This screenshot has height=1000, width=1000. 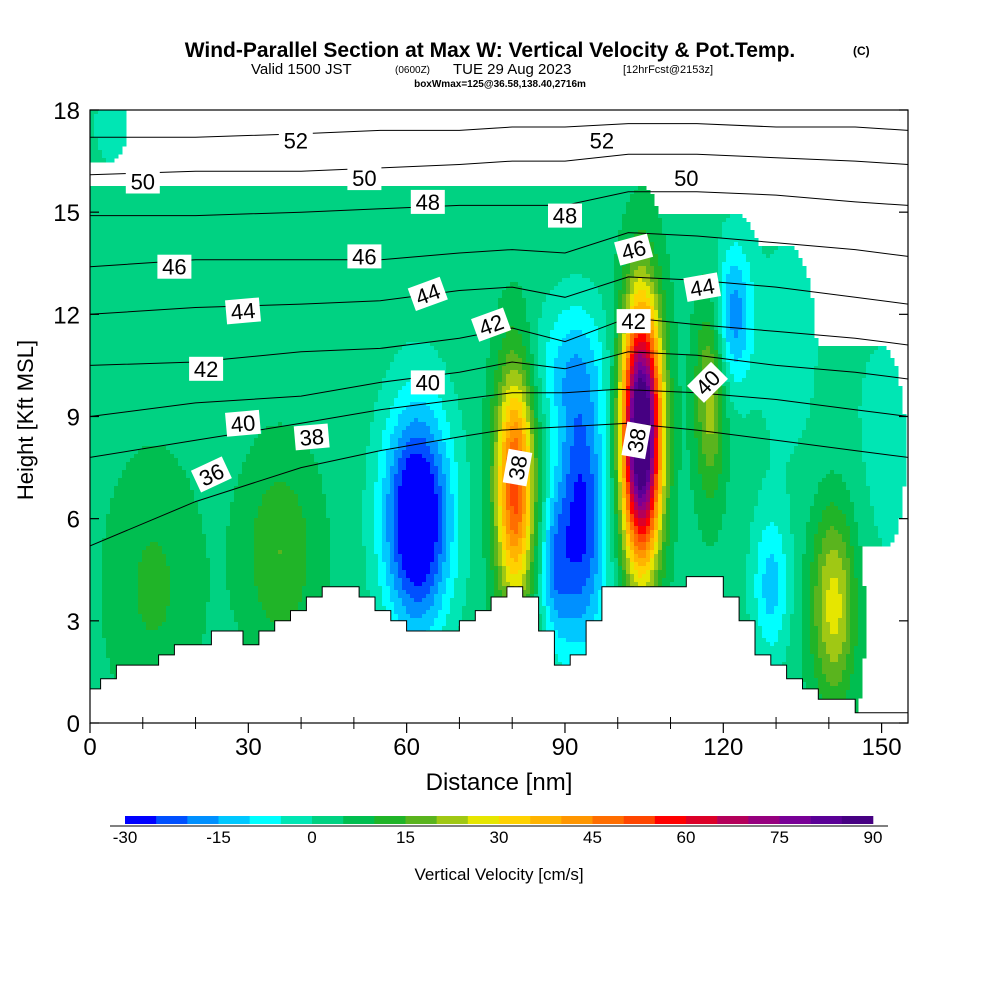 What do you see at coordinates (412, 70) in the screenshot?
I see `subtitle-utc: (0600Z)` at bounding box center [412, 70].